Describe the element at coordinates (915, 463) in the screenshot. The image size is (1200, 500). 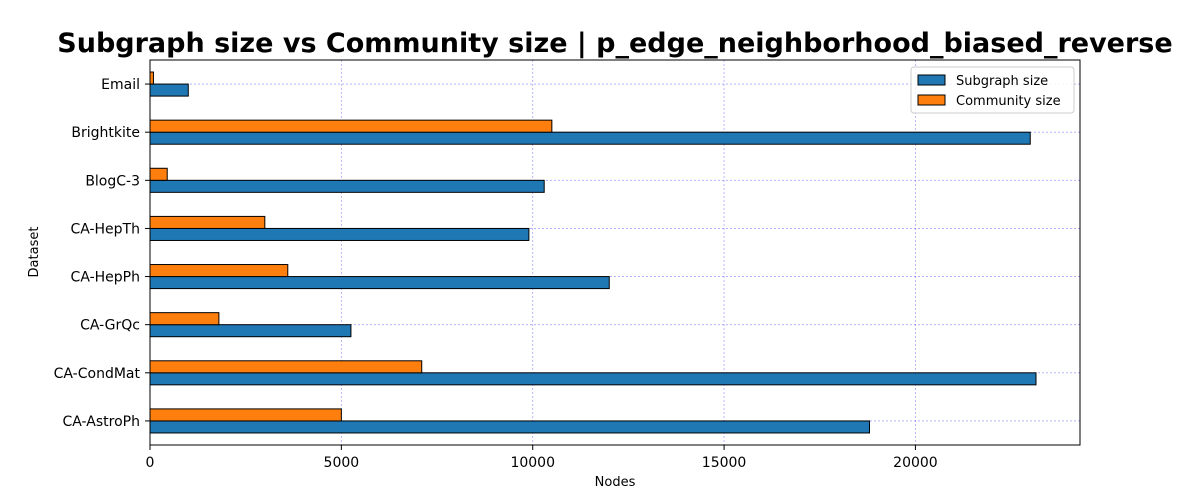
I see `x-tick-label: 20000` at that location.